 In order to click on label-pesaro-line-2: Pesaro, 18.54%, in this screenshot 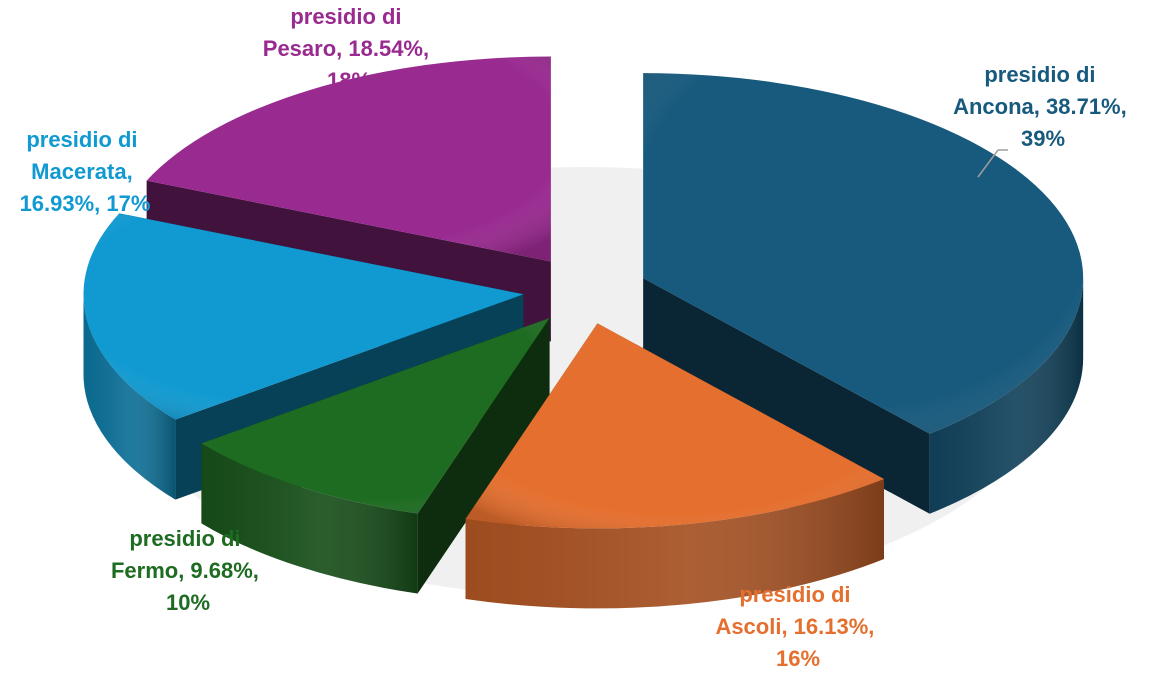, I will do `click(346, 48)`.